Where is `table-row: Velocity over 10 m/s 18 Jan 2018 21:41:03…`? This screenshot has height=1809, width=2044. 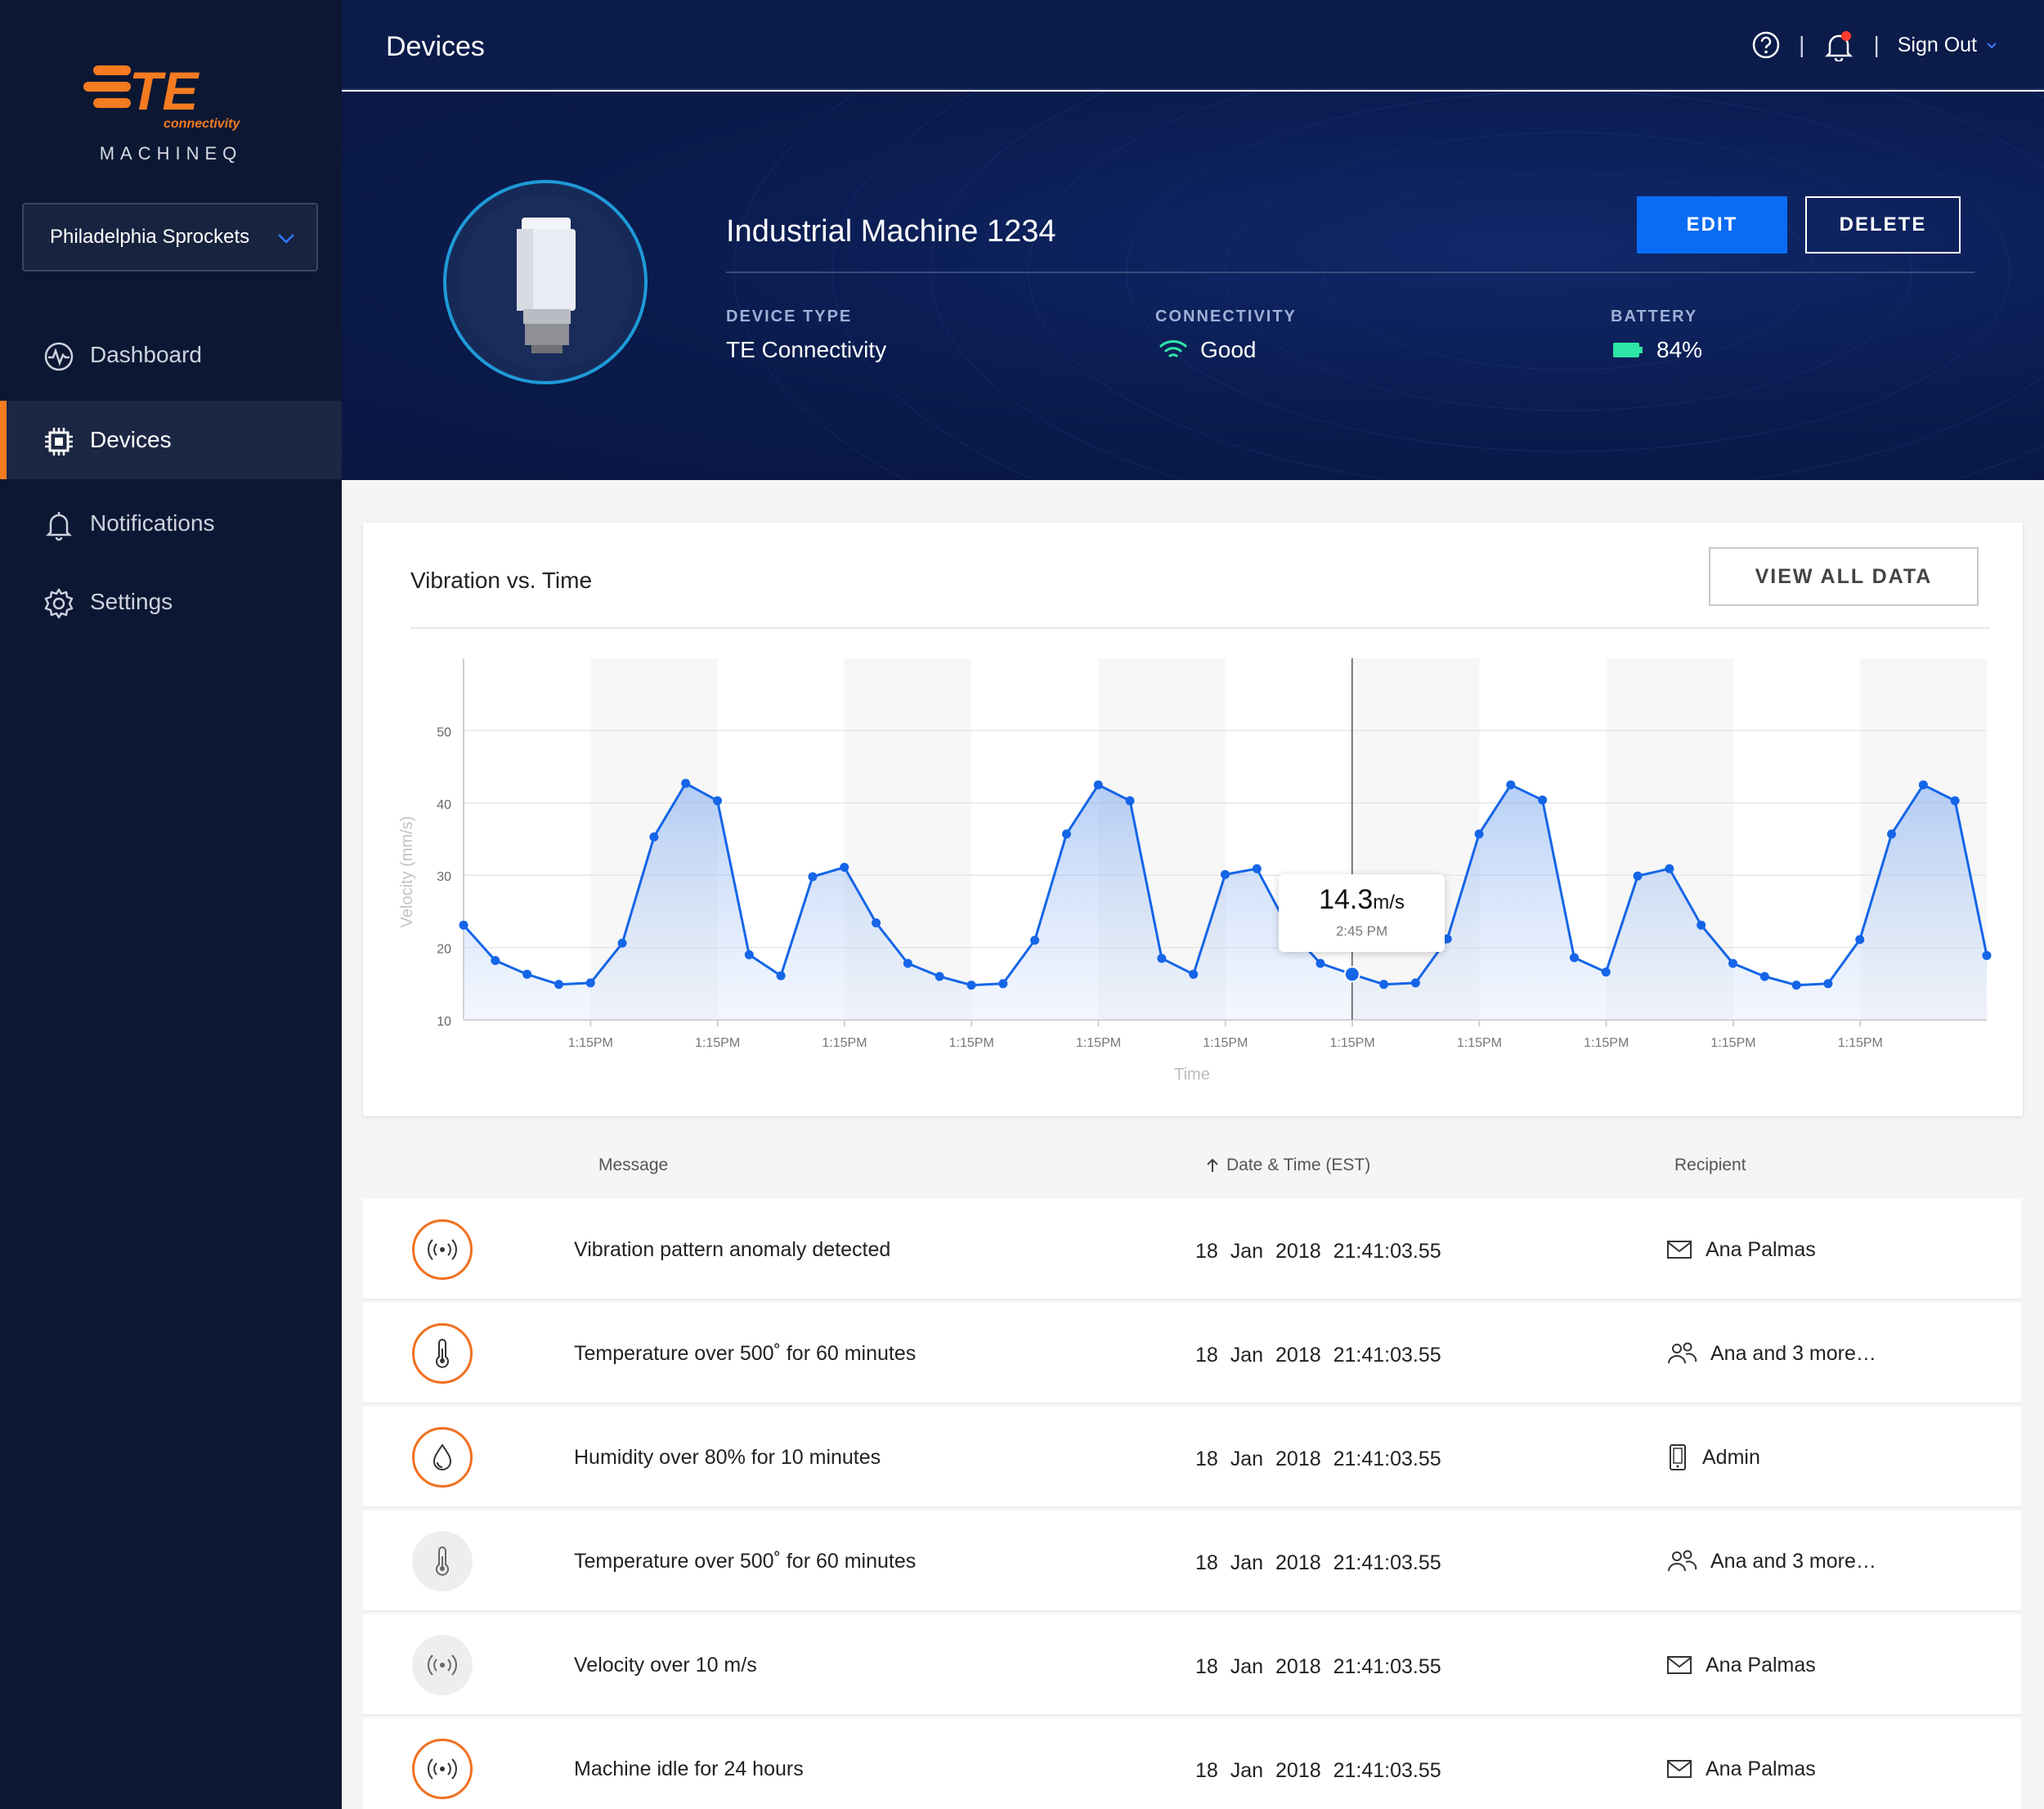 table-row: Velocity over 10 m/s 18 Jan 2018 21:41:03… is located at coordinates (1192, 1665).